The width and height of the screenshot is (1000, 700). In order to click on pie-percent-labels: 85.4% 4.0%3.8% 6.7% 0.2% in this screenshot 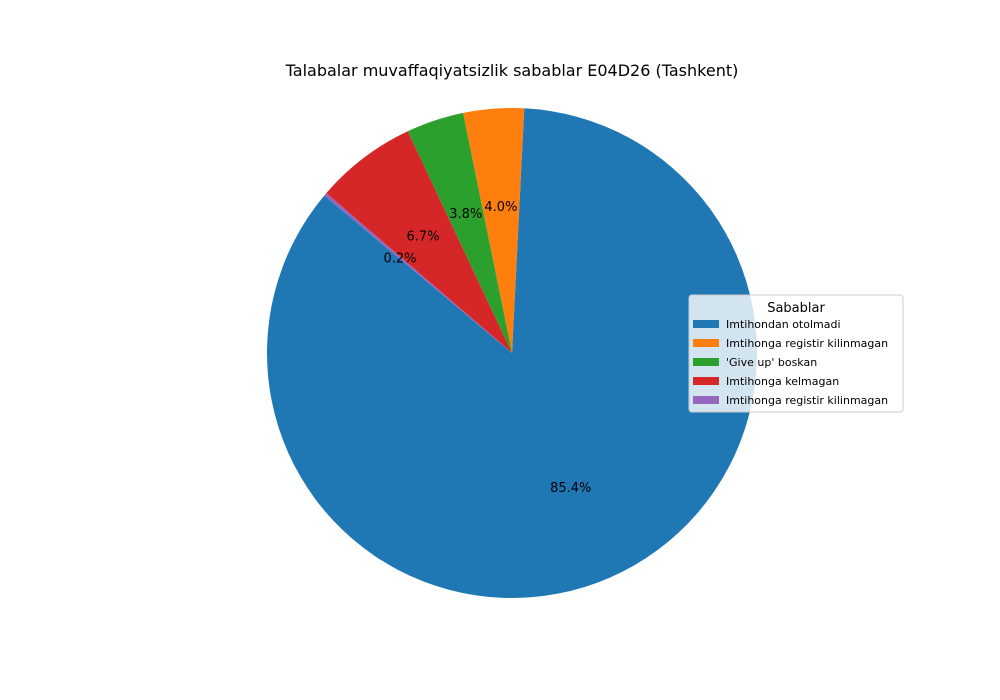, I will do `click(487, 348)`.